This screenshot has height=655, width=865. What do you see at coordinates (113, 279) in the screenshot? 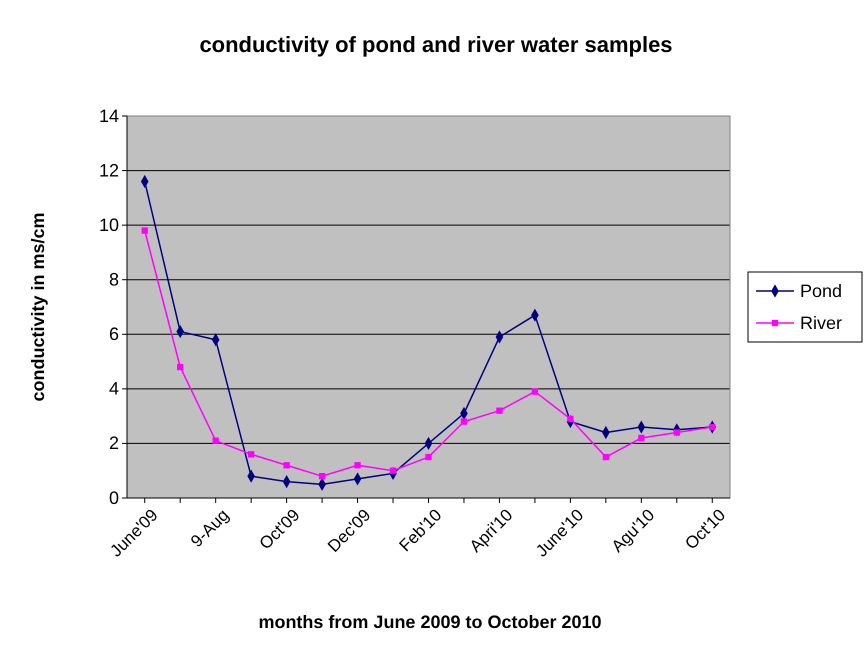
I see `y-tick-label: 8` at bounding box center [113, 279].